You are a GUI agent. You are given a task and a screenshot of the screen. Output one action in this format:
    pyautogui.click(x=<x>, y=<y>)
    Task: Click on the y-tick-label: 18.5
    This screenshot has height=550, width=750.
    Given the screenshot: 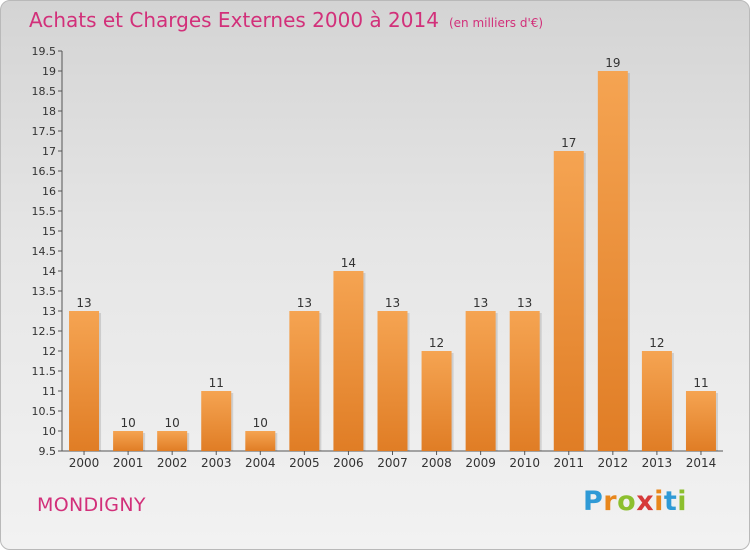 What is the action you would take?
    pyautogui.click(x=44, y=91)
    